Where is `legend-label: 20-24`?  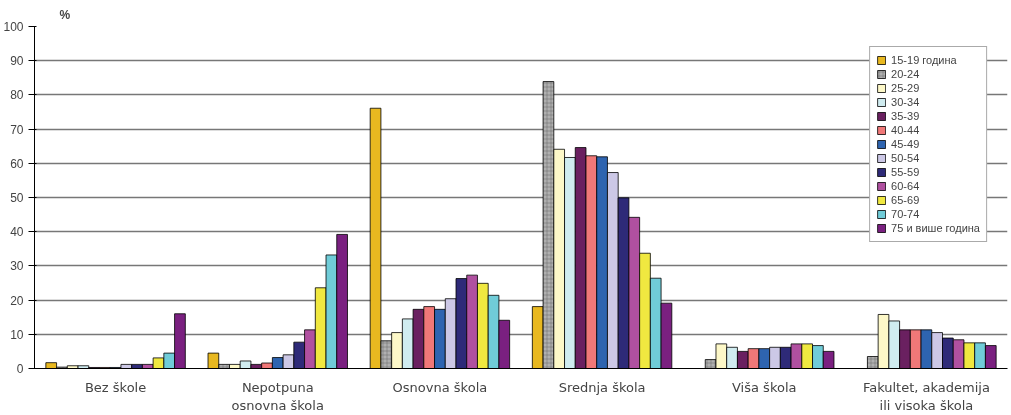
legend-label: 20-24 is located at coordinates (905, 74).